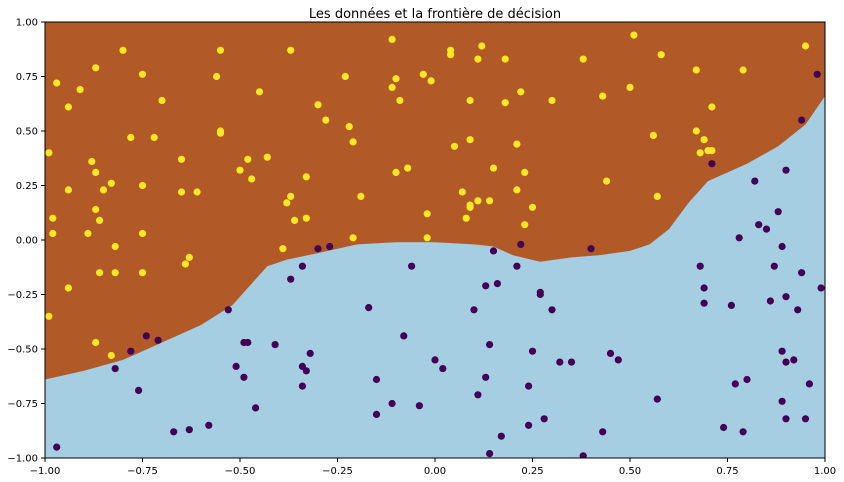 This screenshot has width=844, height=482. What do you see at coordinates (142, 471) in the screenshot?
I see `x-tick-label: −0.75` at bounding box center [142, 471].